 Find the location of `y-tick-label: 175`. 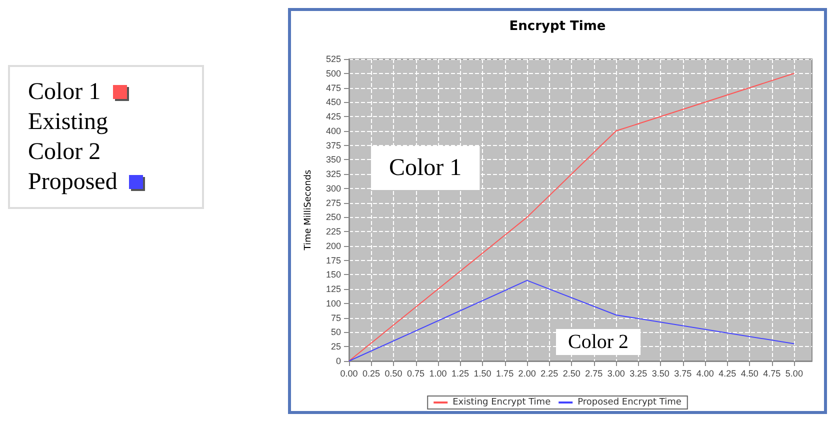

y-tick-label: 175 is located at coordinates (333, 260).